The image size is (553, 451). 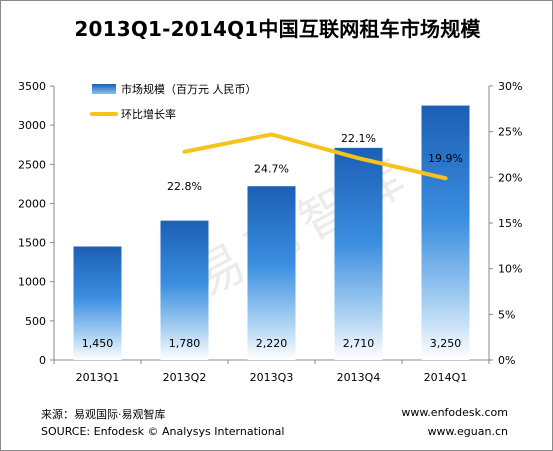 I want to click on left-tick-label: 500, so click(x=35, y=321).